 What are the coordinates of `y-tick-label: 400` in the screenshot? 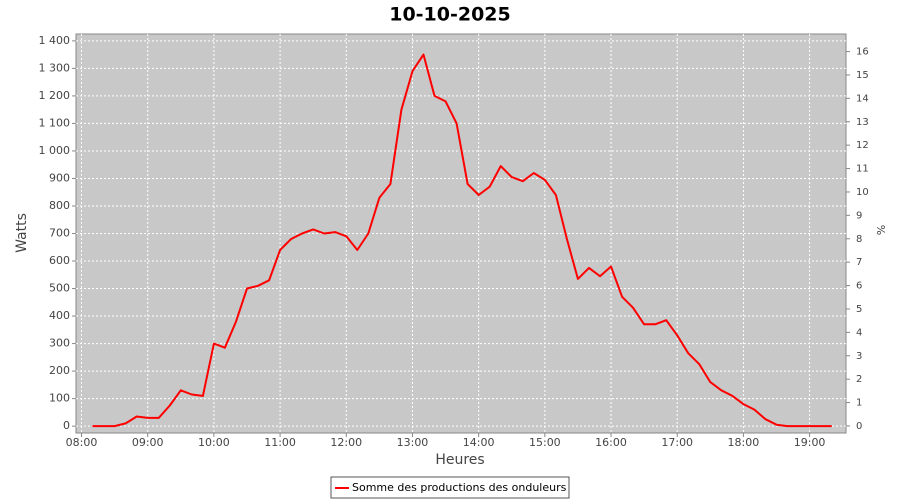 It's located at (59, 315).